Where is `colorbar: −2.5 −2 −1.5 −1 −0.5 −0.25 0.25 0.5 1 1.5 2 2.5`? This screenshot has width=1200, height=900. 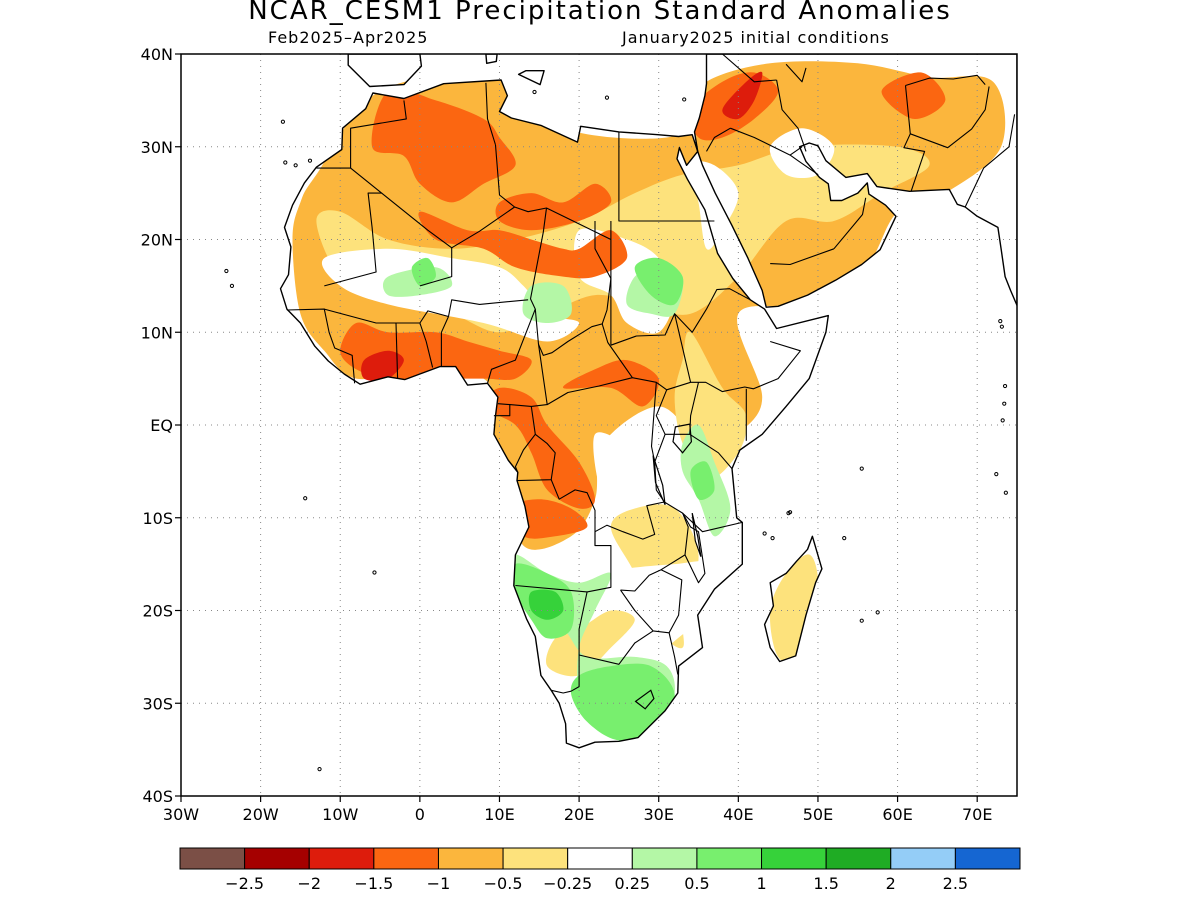
colorbar: −2.5 −2 −1.5 −1 −0.5 −0.25 0.25 0.5 1 1.5 2 2.5 is located at coordinates (600, 870).